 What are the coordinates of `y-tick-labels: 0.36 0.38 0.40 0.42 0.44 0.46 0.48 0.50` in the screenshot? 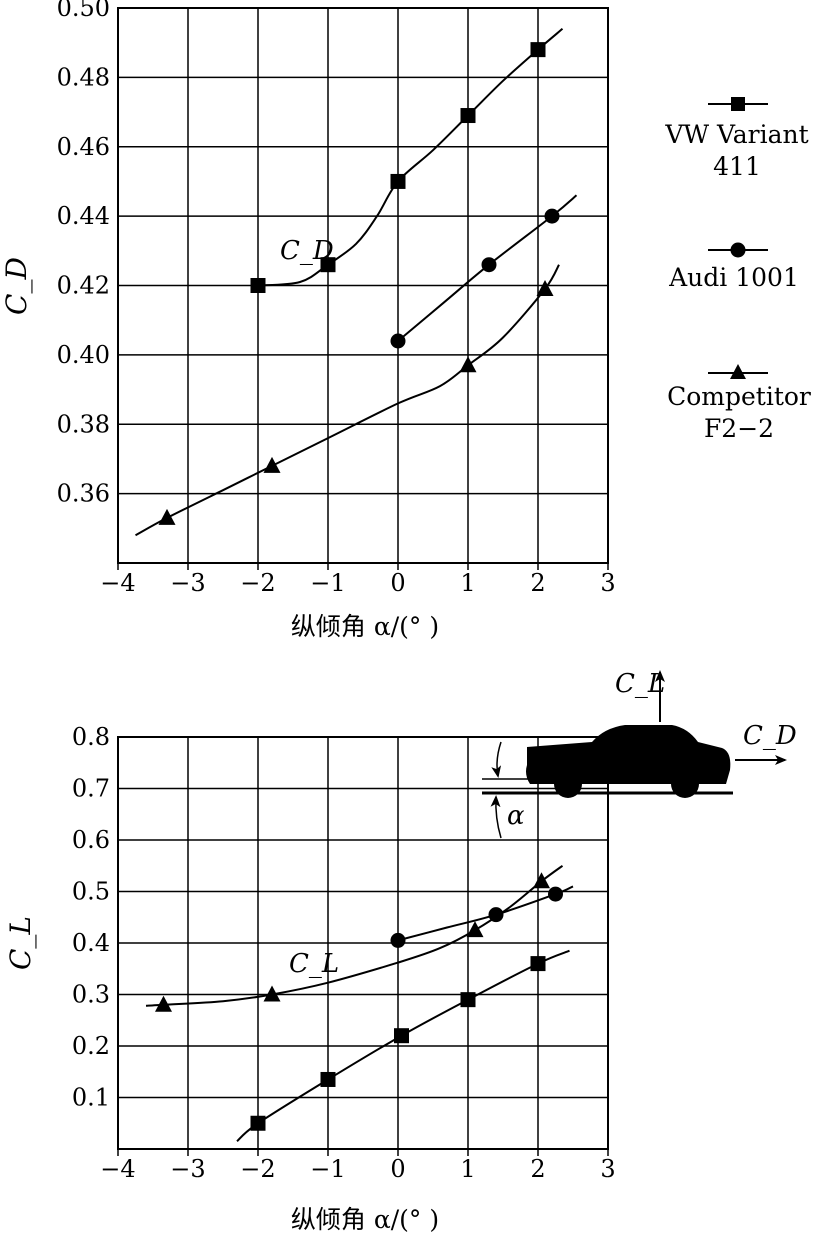 It's located at (83, 254).